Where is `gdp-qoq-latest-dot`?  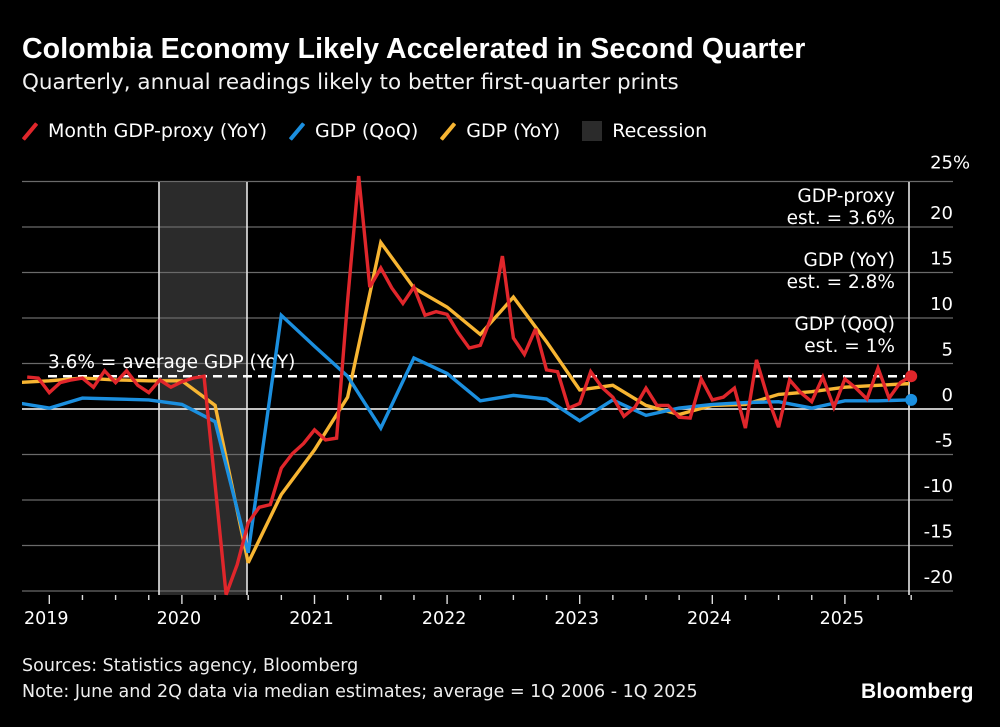 gdp-qoq-latest-dot is located at coordinates (911, 399).